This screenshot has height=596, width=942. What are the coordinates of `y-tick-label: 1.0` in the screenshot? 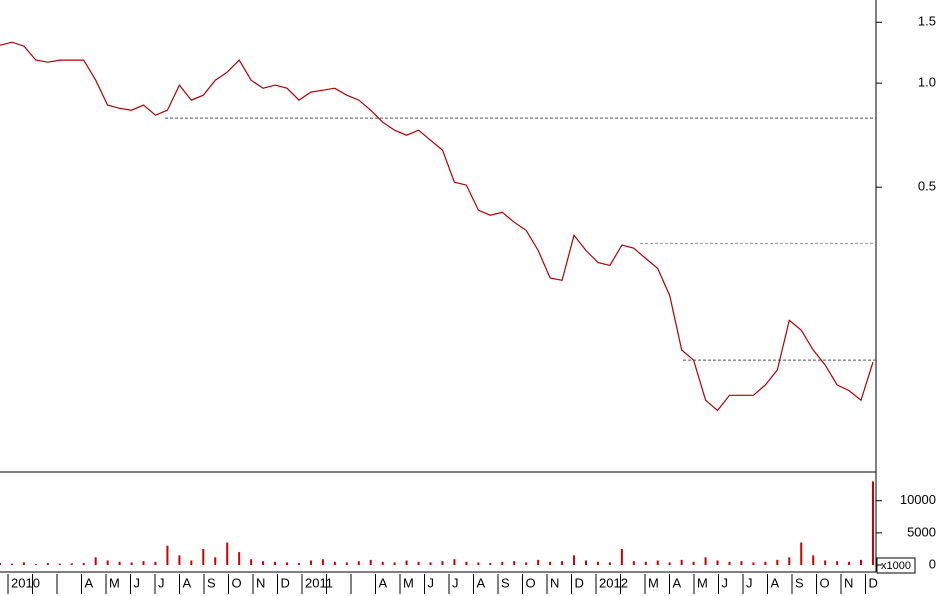 It's located at (927, 82).